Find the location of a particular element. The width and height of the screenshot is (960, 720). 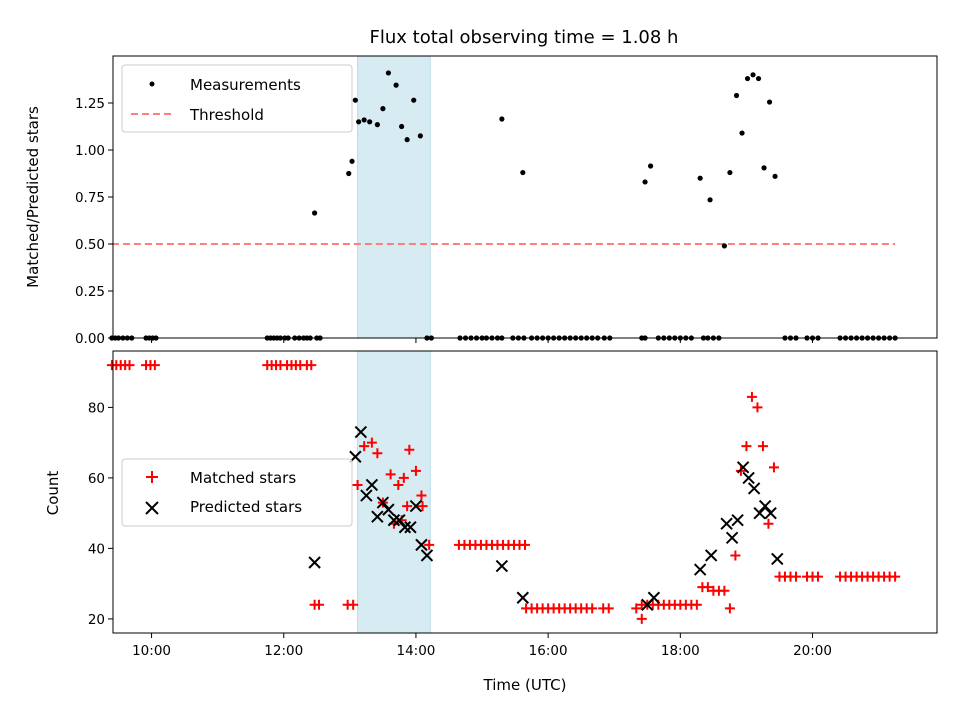

legend-measurements-marker is located at coordinates (152, 84).